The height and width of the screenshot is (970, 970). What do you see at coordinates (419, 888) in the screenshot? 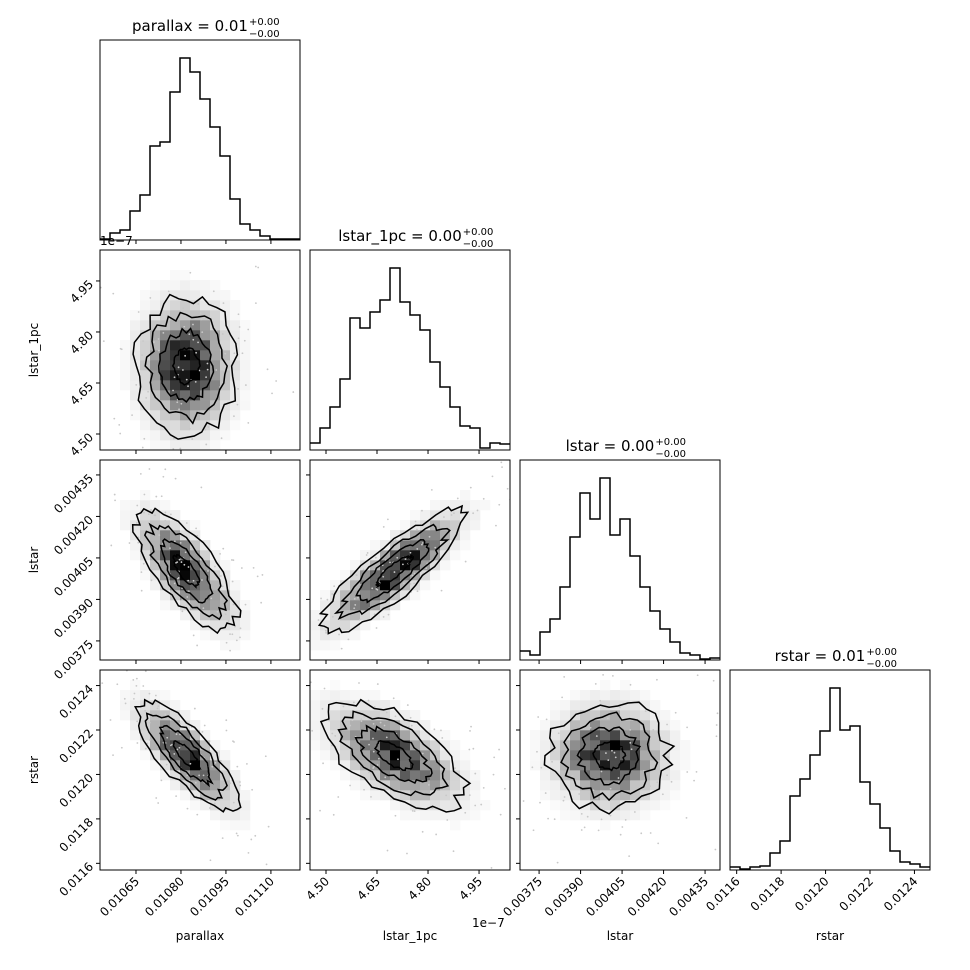
I see `x-tick-label: 4.80` at bounding box center [419, 888].